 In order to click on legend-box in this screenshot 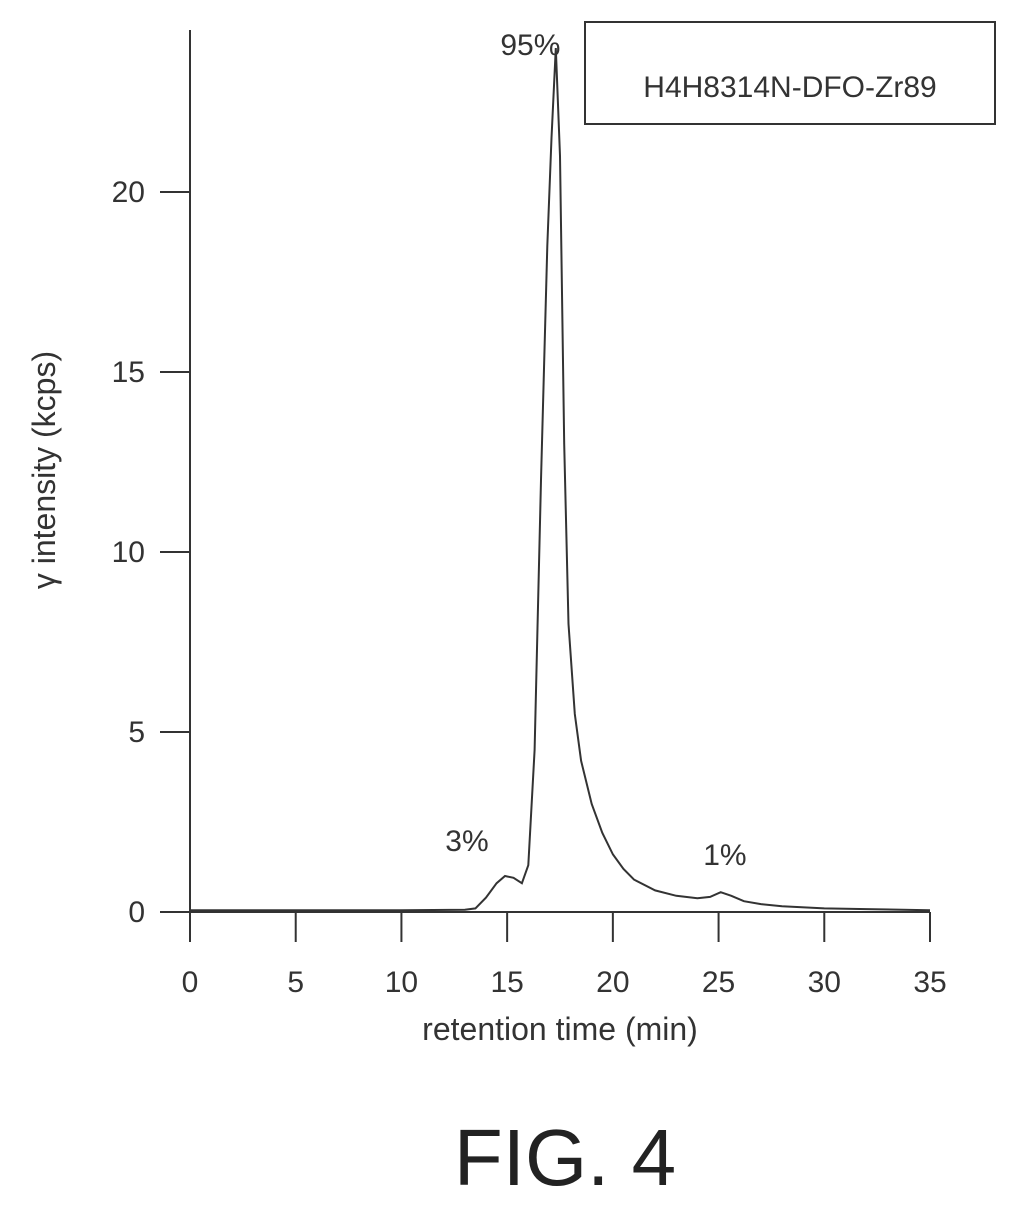, I will do `click(790, 73)`.